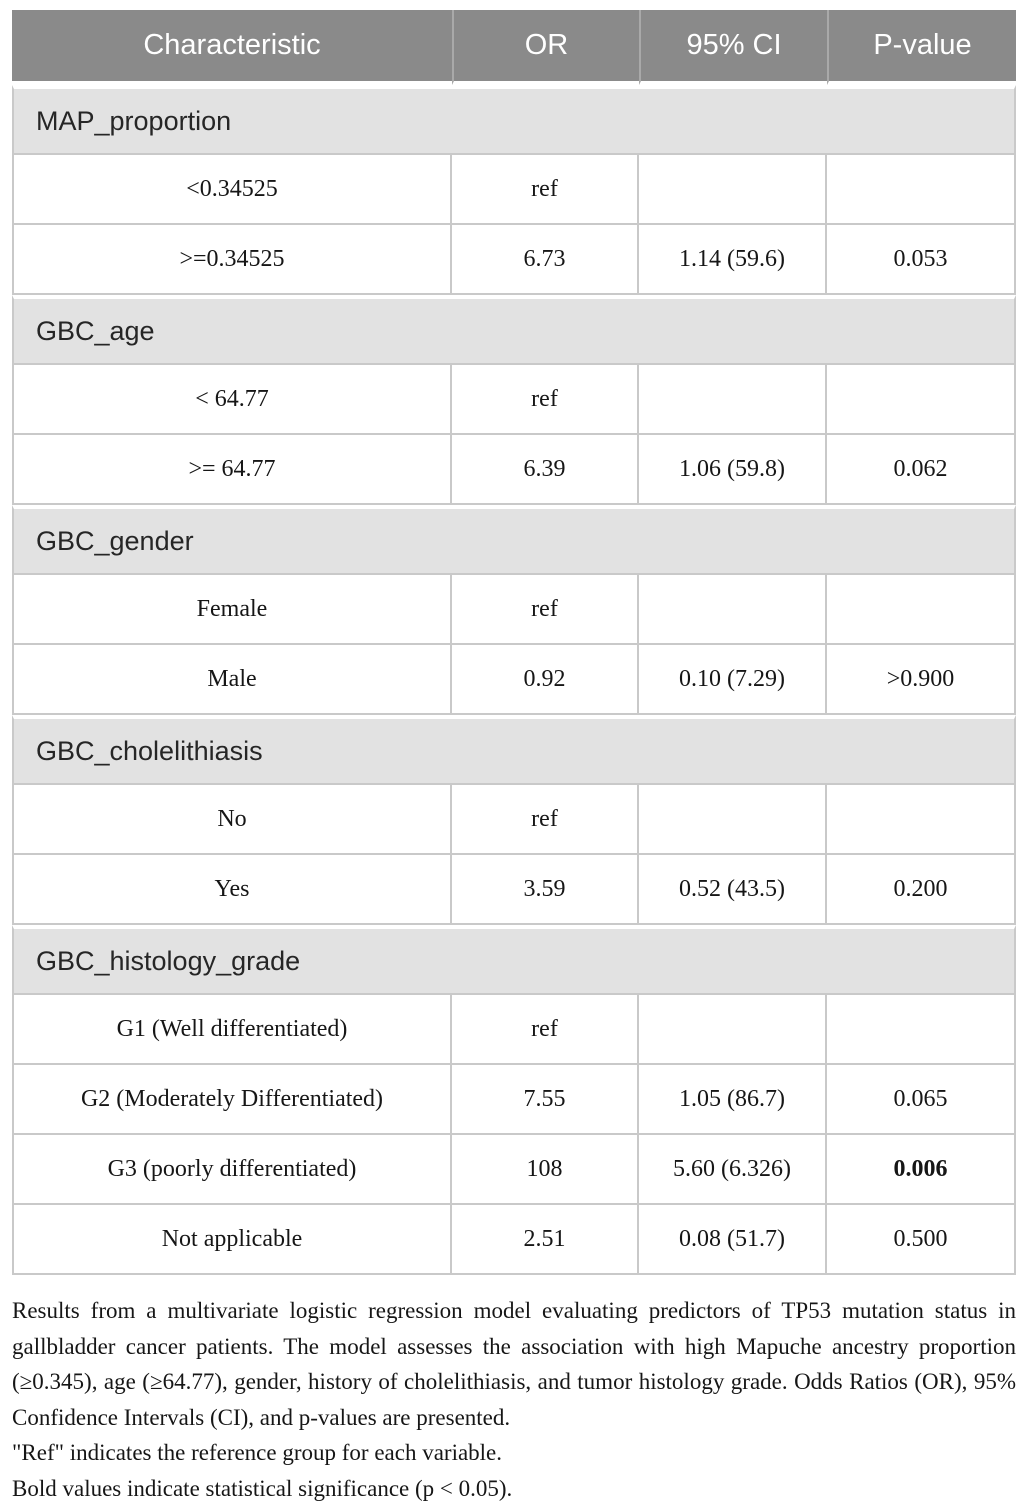  I want to click on cell-or: 6.39, so click(545, 470).